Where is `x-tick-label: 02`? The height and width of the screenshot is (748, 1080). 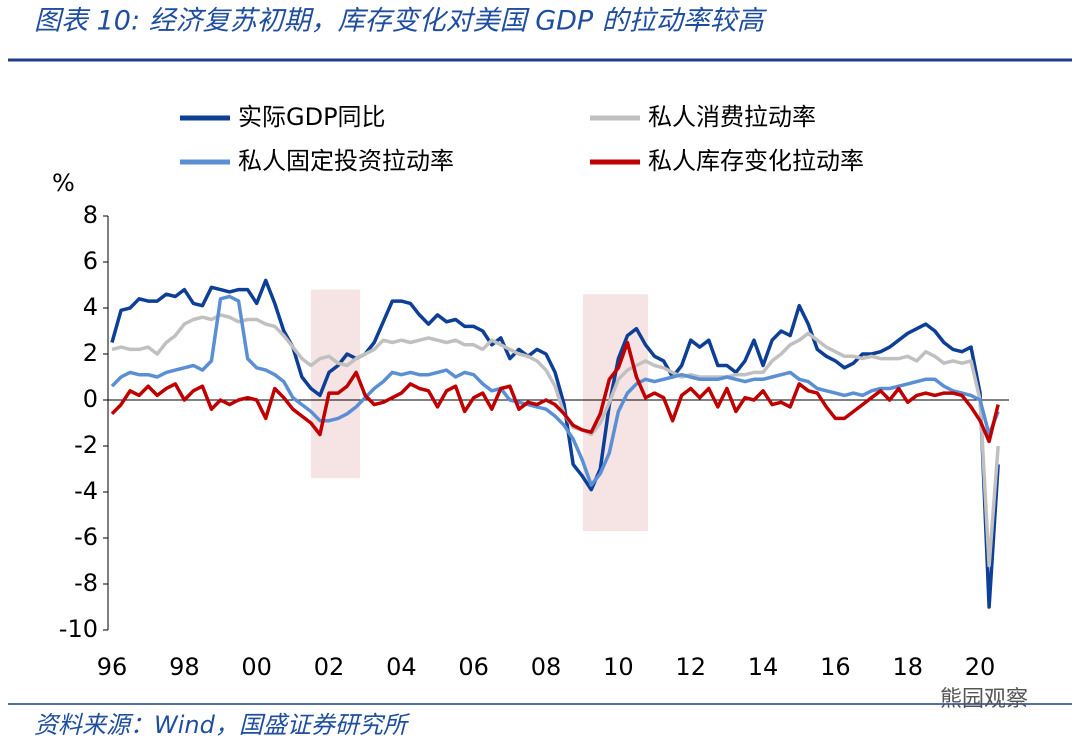
x-tick-label: 02 is located at coordinates (329, 667).